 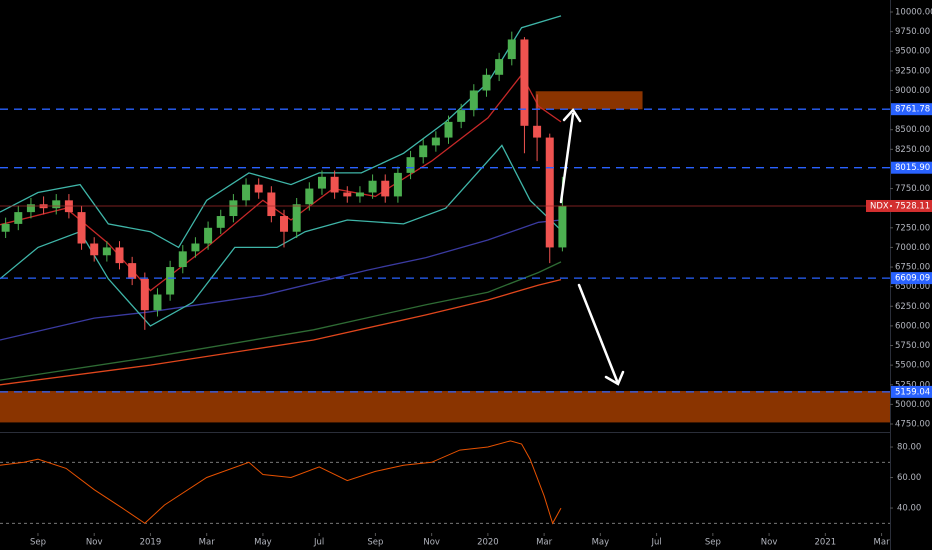 What do you see at coordinates (912, 71) in the screenshot?
I see `y-tick-label: 9250.00` at bounding box center [912, 71].